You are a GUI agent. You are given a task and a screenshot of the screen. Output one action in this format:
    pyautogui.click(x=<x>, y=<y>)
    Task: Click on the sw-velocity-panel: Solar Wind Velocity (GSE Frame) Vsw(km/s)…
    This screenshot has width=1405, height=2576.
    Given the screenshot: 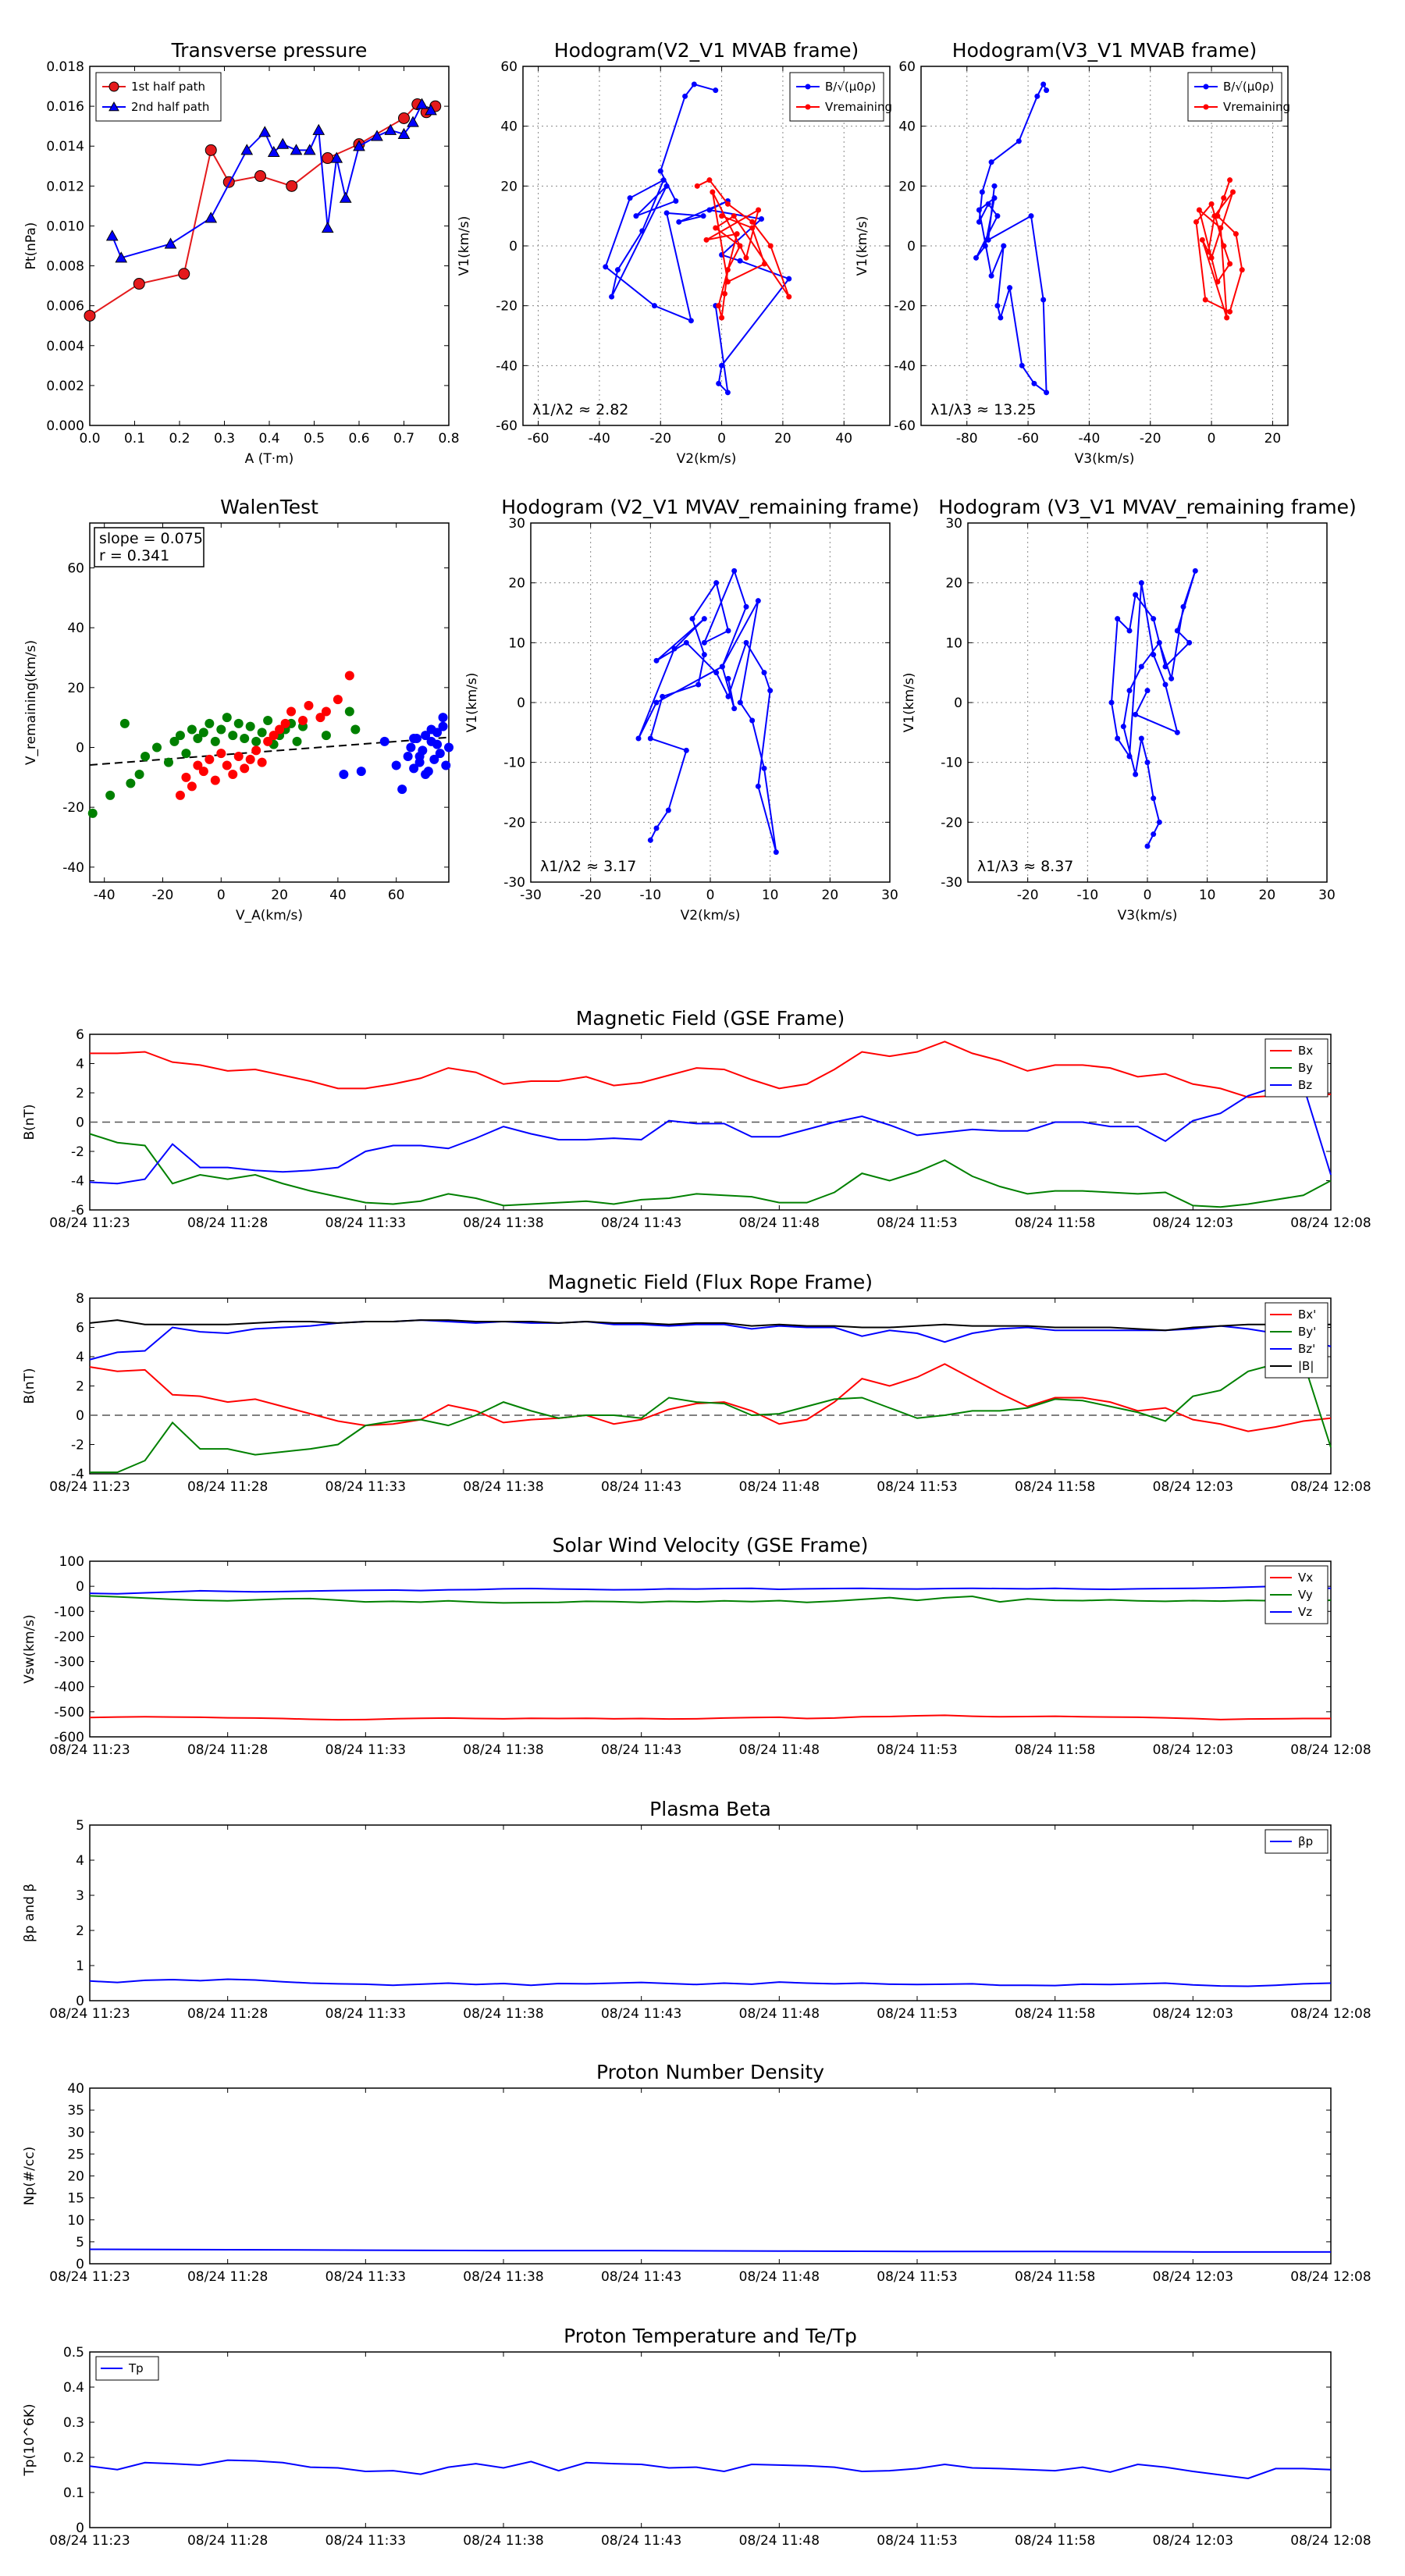 What is the action you would take?
    pyautogui.click(x=696, y=1646)
    